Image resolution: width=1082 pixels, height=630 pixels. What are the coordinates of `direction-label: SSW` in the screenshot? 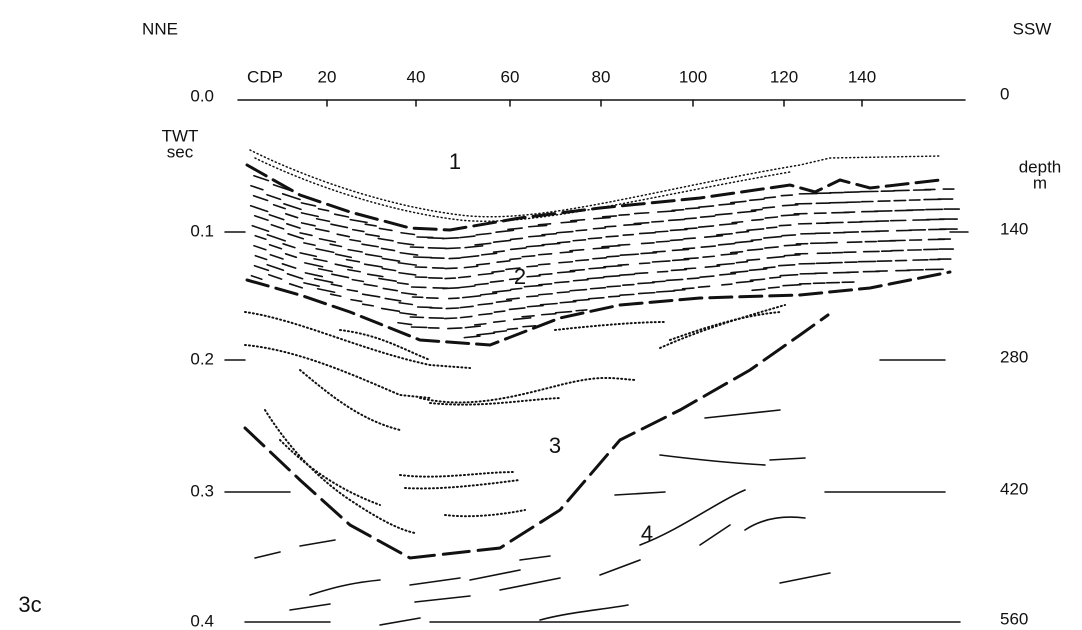 It's located at (1032, 28).